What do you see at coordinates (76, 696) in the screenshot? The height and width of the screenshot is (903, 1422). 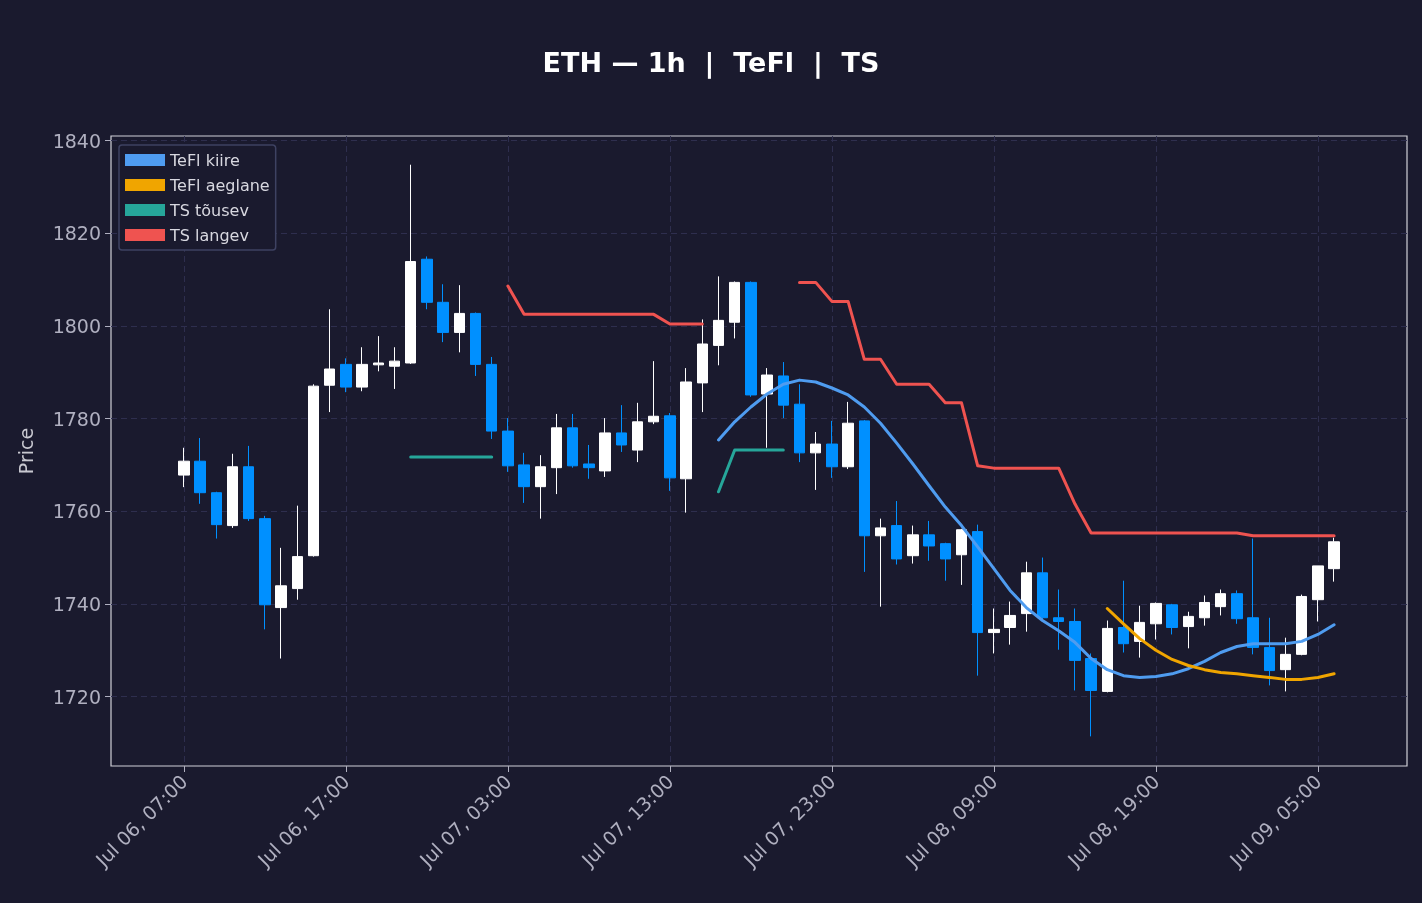 I see `y-tick-label: 1720` at bounding box center [76, 696].